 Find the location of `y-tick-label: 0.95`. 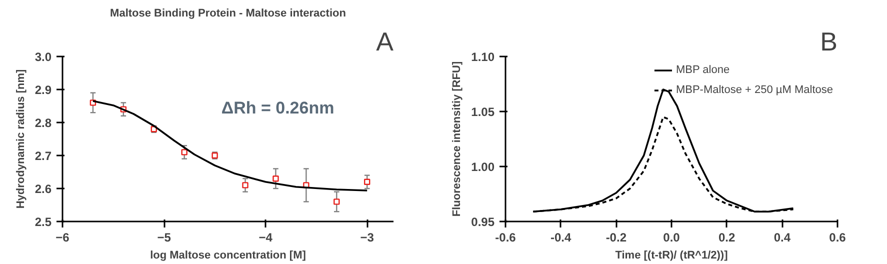

y-tick-label: 0.95 is located at coordinates (483, 222).